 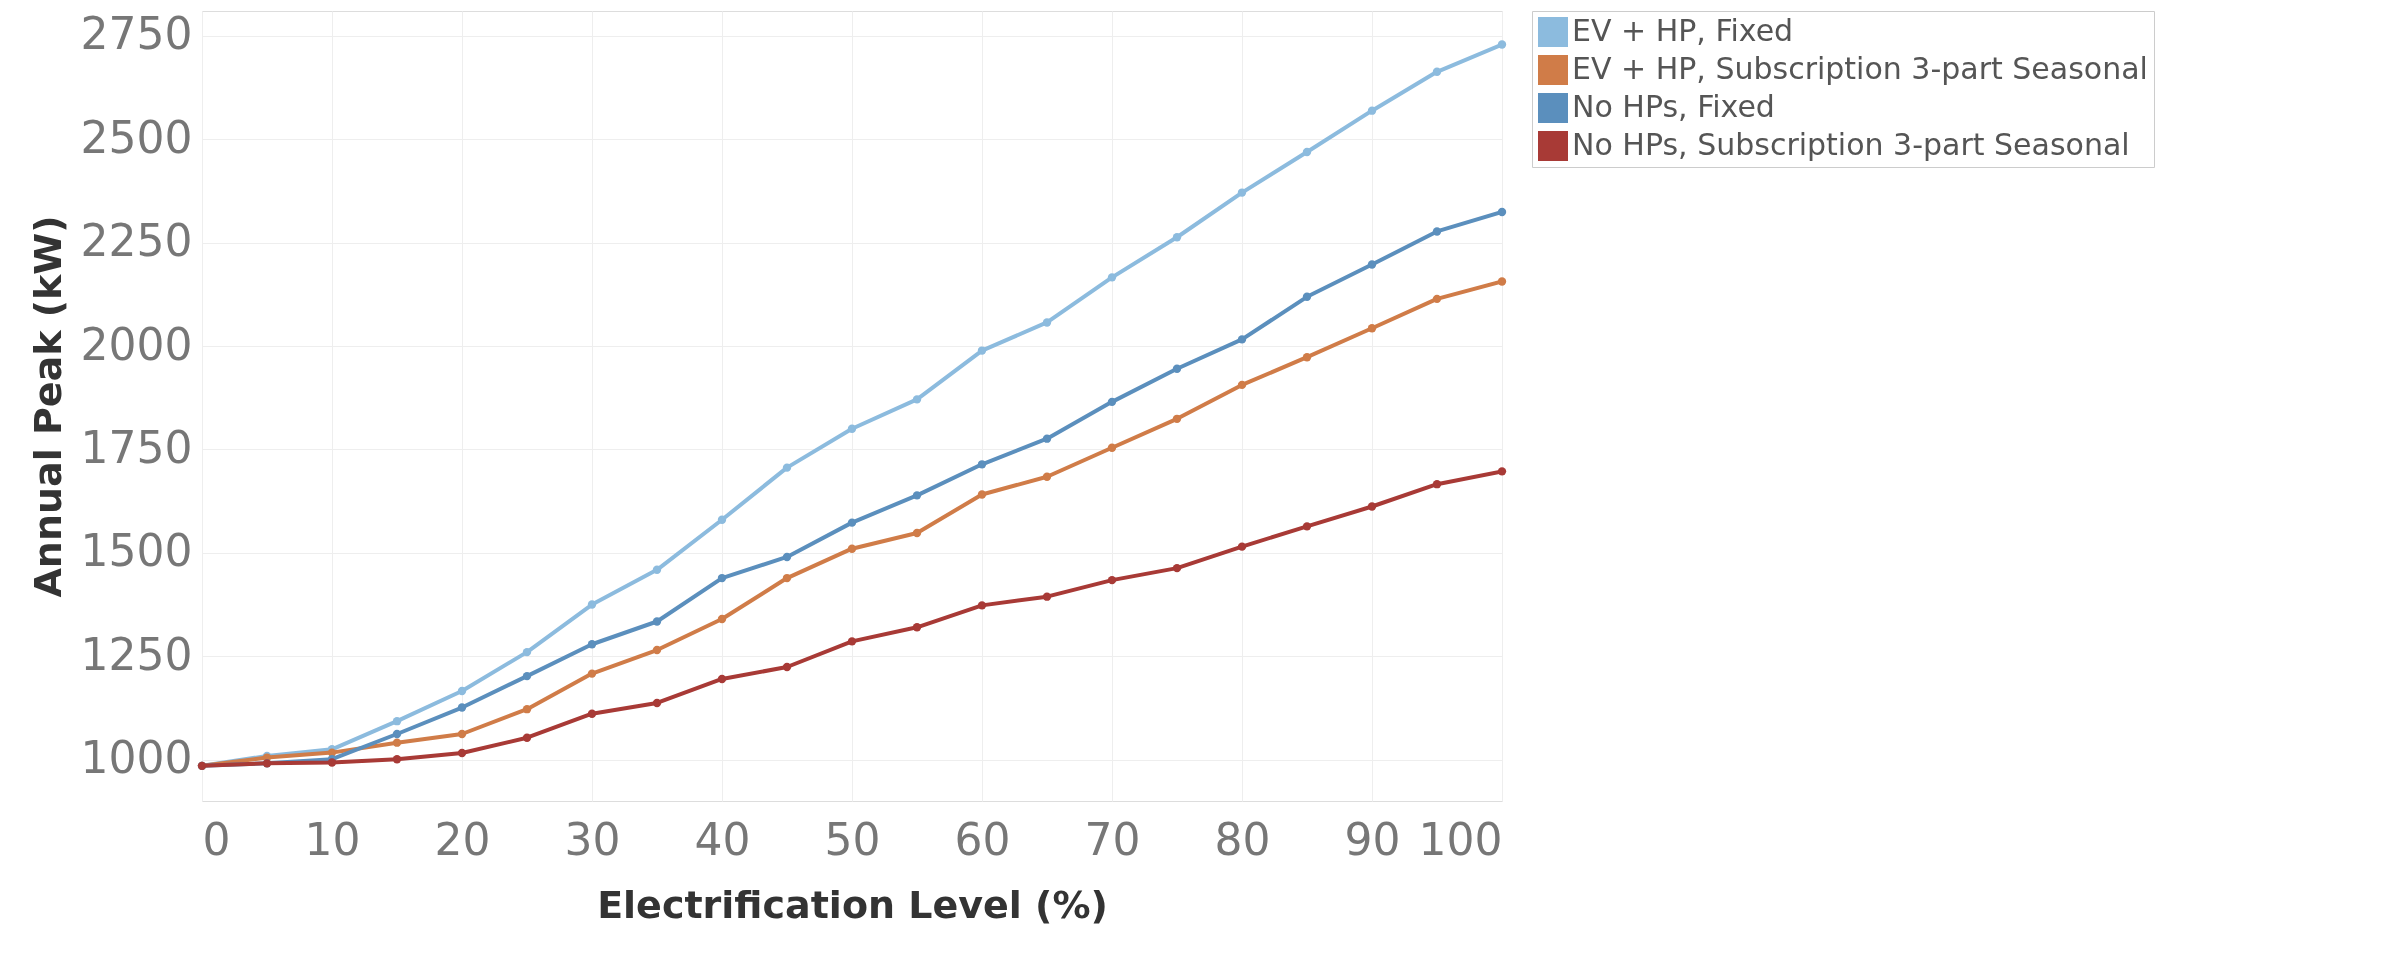 I want to click on x-tick-label: 30, so click(x=592, y=839).